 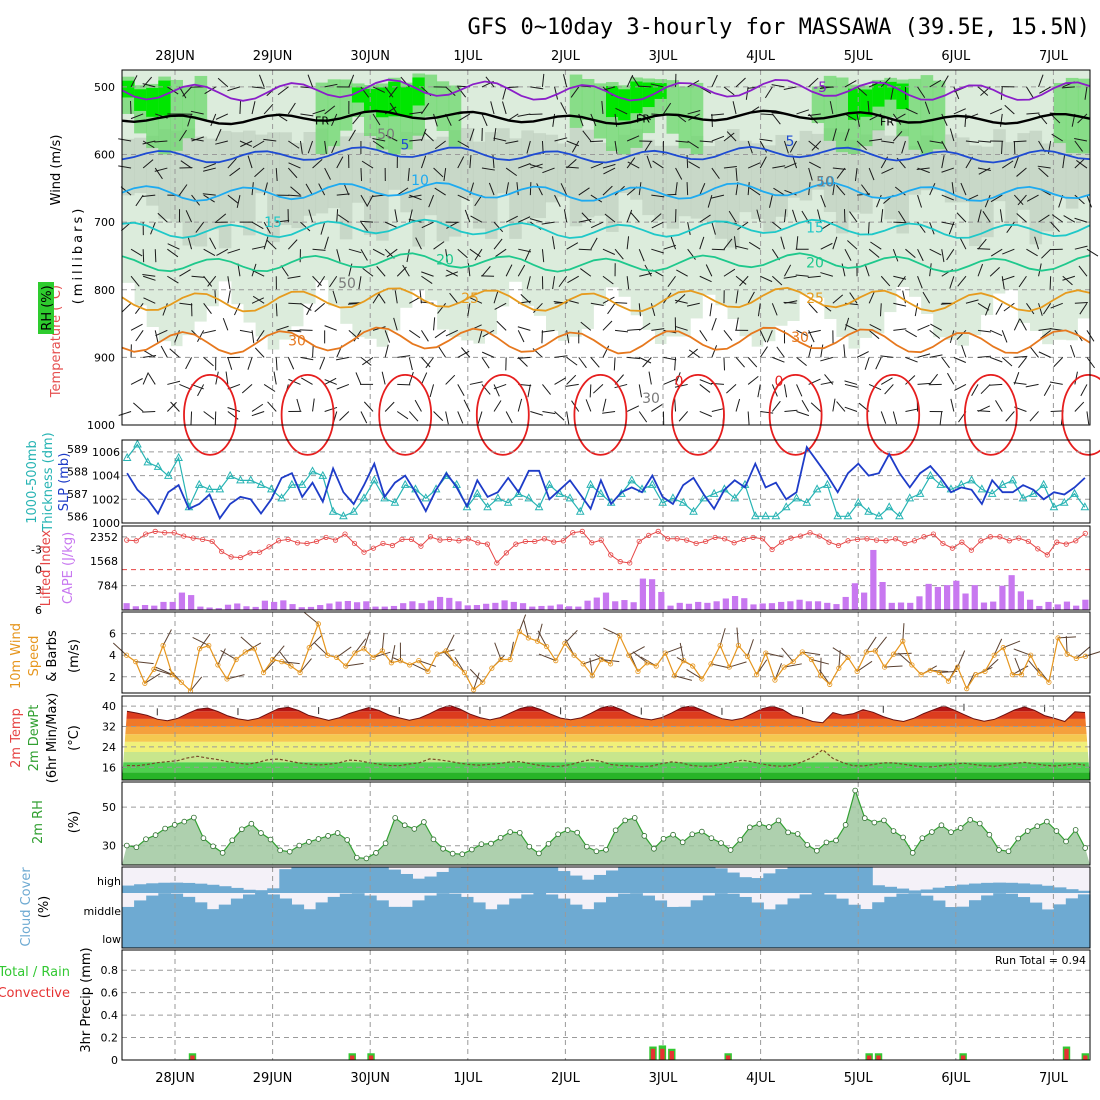 What do you see at coordinates (606, 708) in the screenshot?
I see `temp-band` at bounding box center [606, 708].